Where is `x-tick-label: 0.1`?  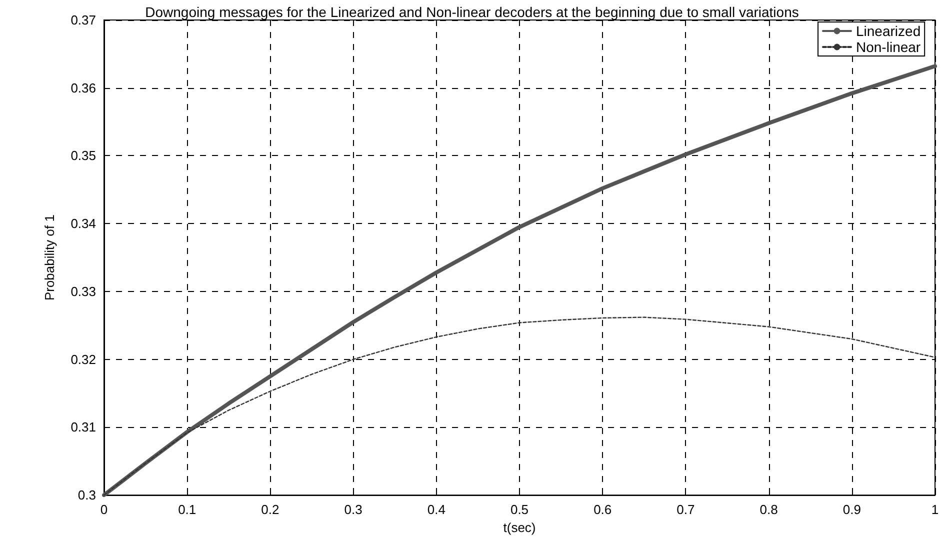 x-tick-label: 0.1 is located at coordinates (187, 510).